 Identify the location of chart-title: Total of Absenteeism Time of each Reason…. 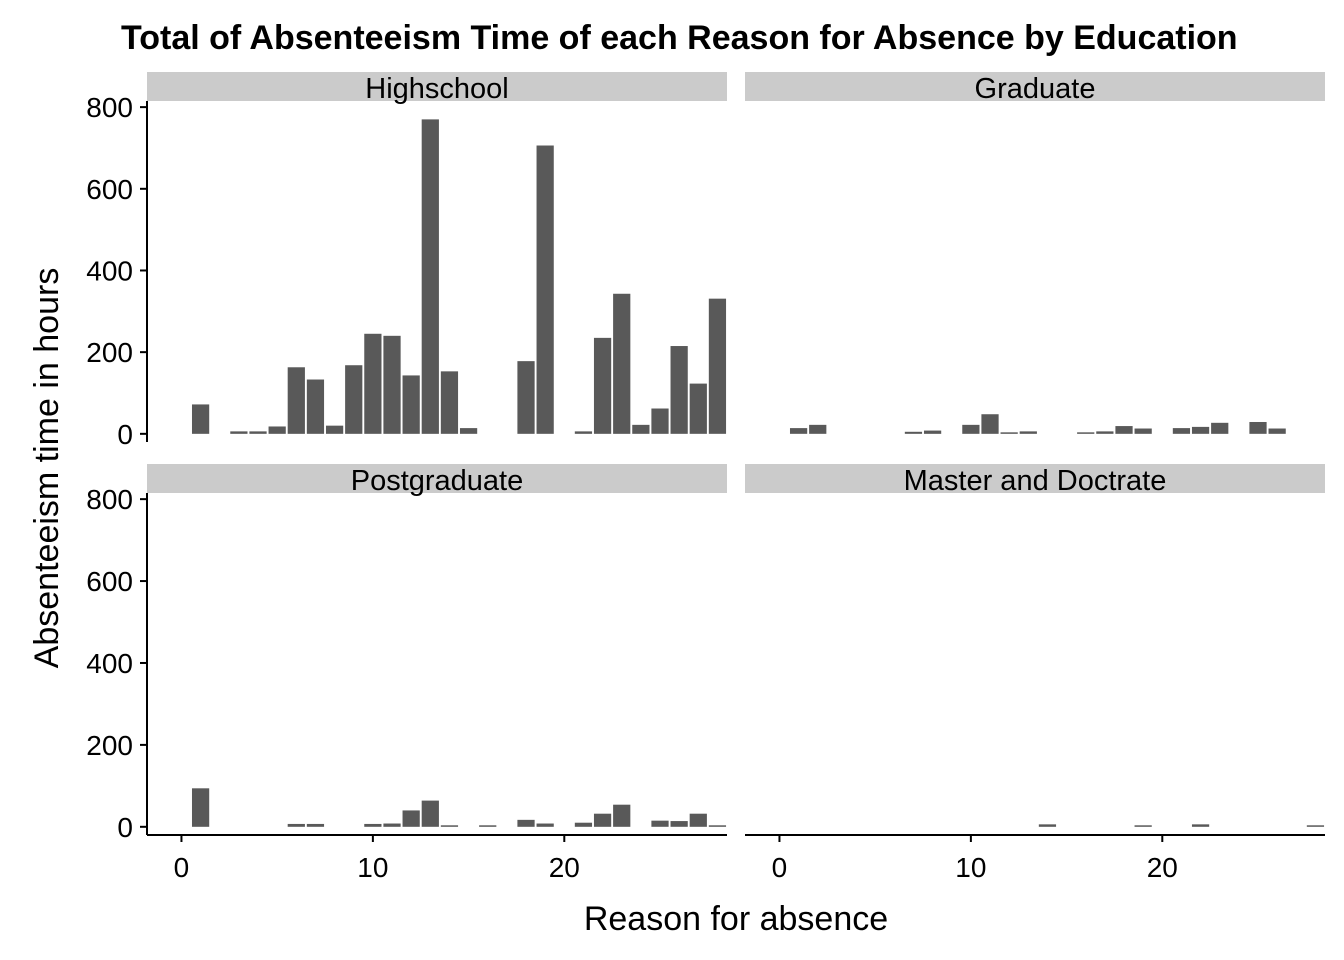
(679, 38).